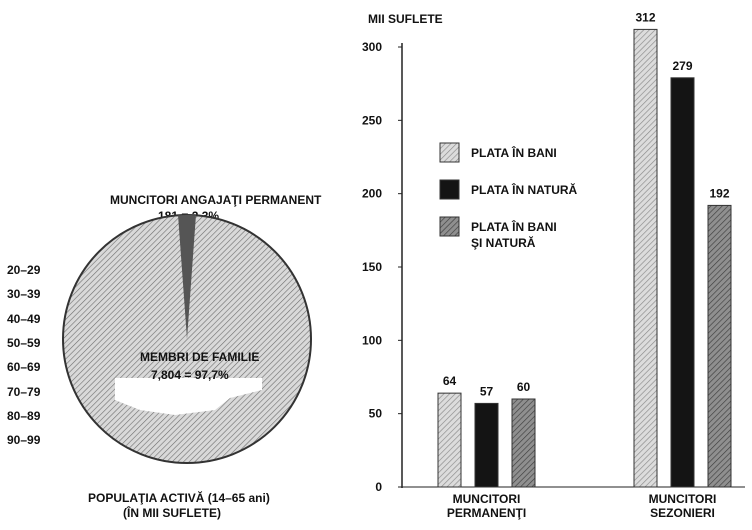  Describe the element at coordinates (682, 66) in the screenshot. I see `bar-value-label: 279` at that location.